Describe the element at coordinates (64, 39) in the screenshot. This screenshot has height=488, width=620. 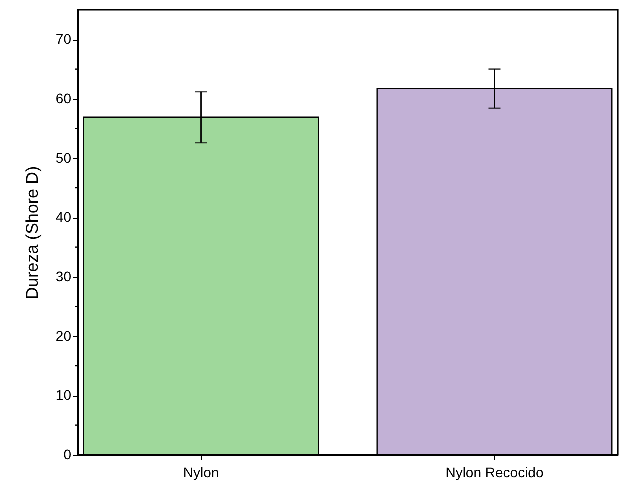
I see `y-tick-label: 70` at that location.